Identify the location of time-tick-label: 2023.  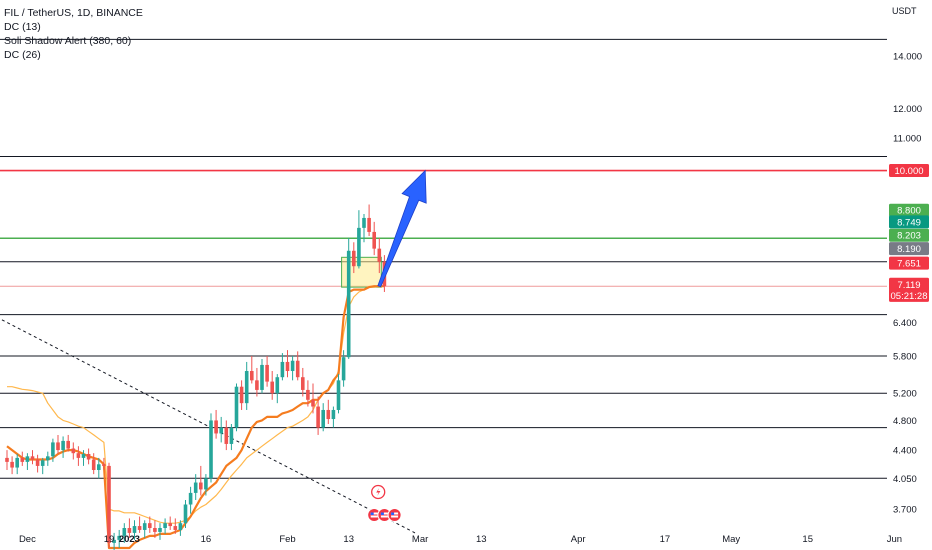
(129, 539).